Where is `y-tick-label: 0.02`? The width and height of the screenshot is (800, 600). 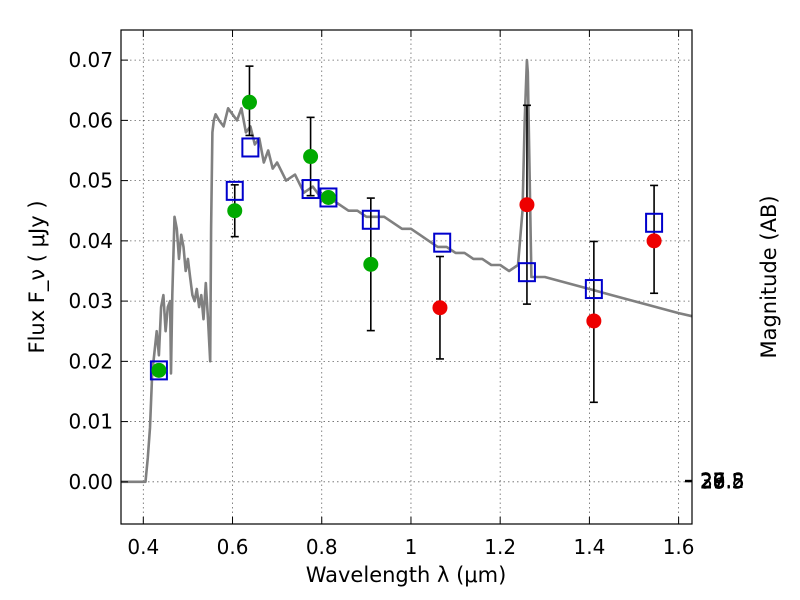
y-tick-label: 0.02 is located at coordinates (90, 361).